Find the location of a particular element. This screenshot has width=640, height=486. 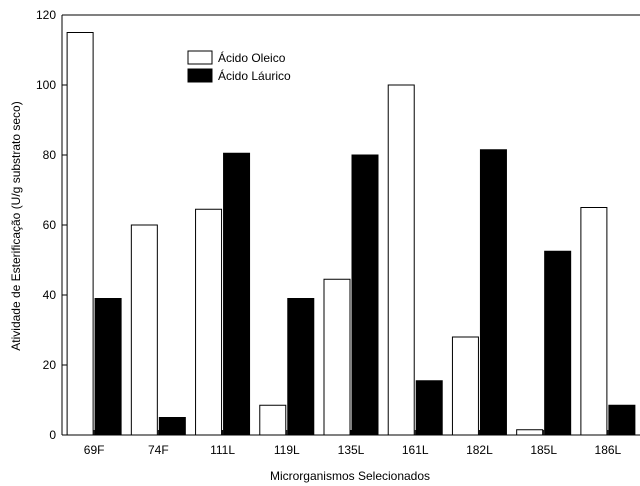

legend-label: Ácido Oleico is located at coordinates (252, 57).